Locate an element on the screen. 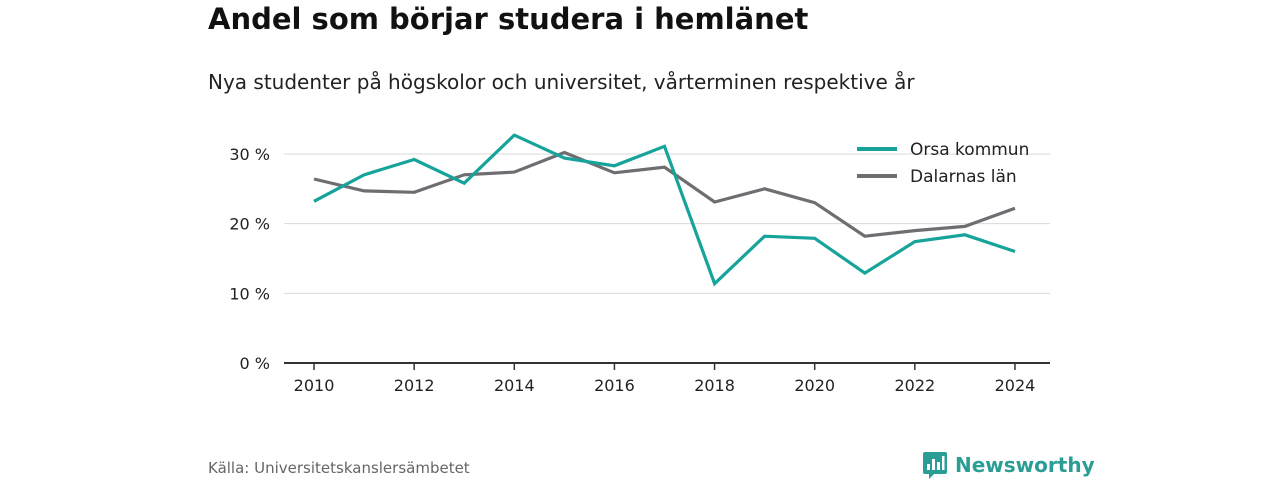 This screenshot has width=1280, height=480. x-tick-label: 2022 is located at coordinates (914, 385).